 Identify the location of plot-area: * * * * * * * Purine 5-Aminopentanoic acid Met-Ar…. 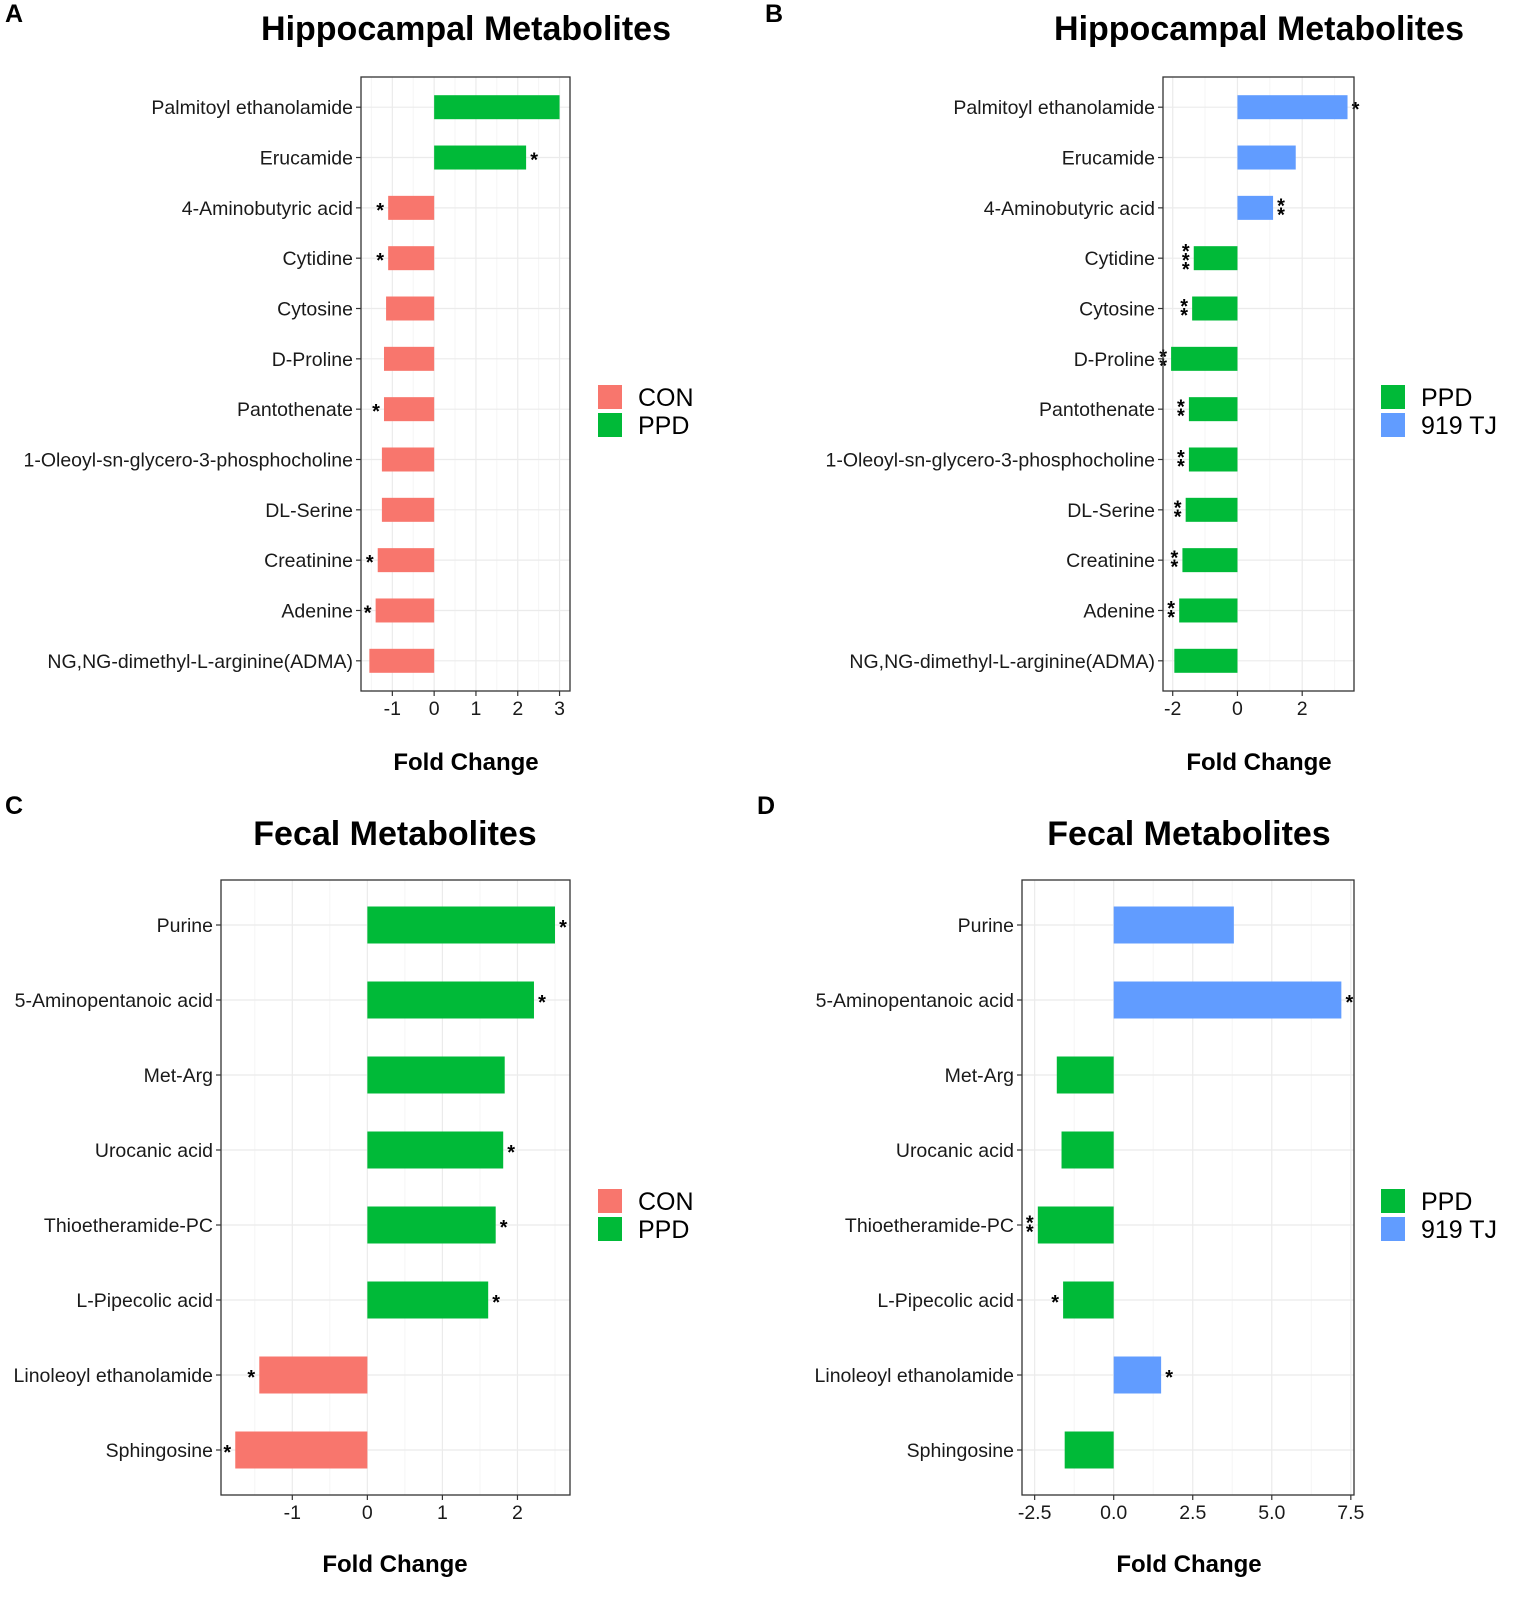
(292, 1201).